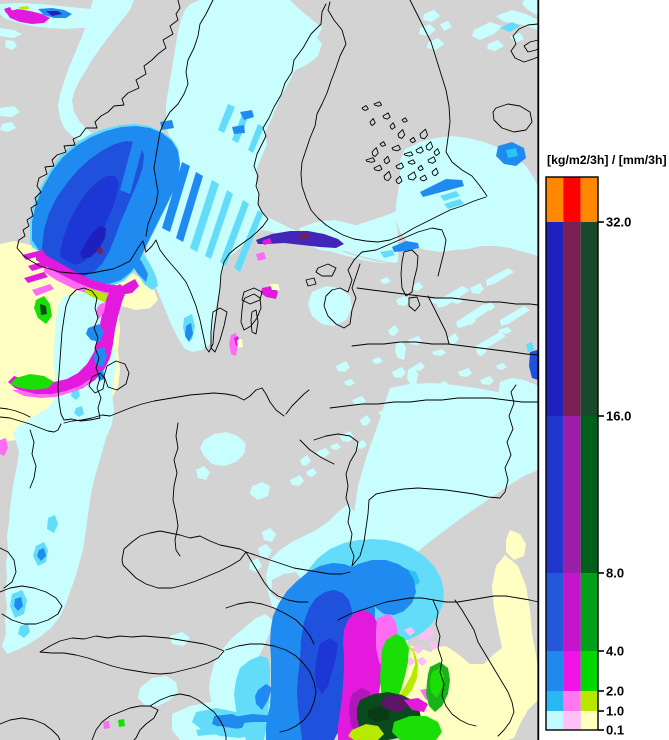  I want to click on svg-text: 1.0, so click(615, 711).